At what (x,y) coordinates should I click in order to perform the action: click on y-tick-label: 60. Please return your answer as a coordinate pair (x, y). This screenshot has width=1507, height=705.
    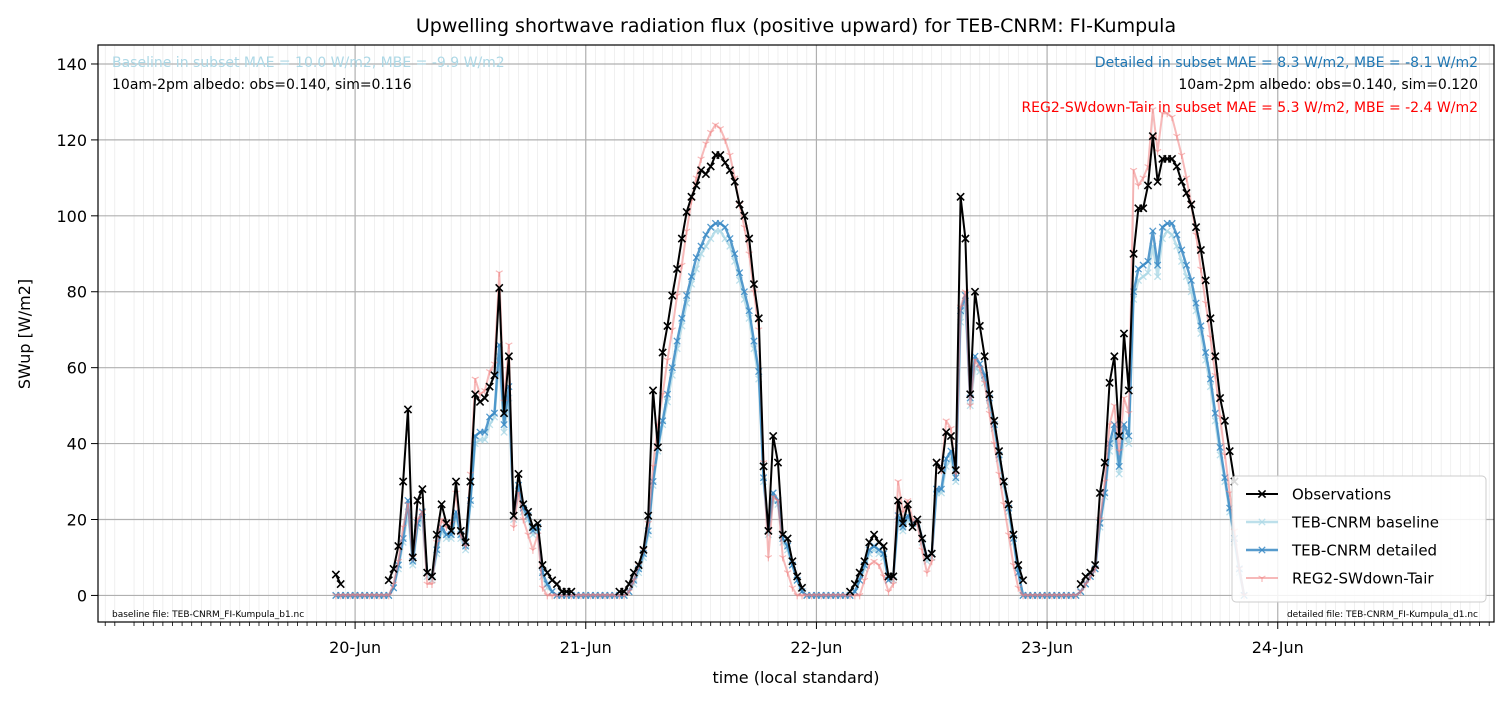
    Looking at the image, I should click on (77, 368).